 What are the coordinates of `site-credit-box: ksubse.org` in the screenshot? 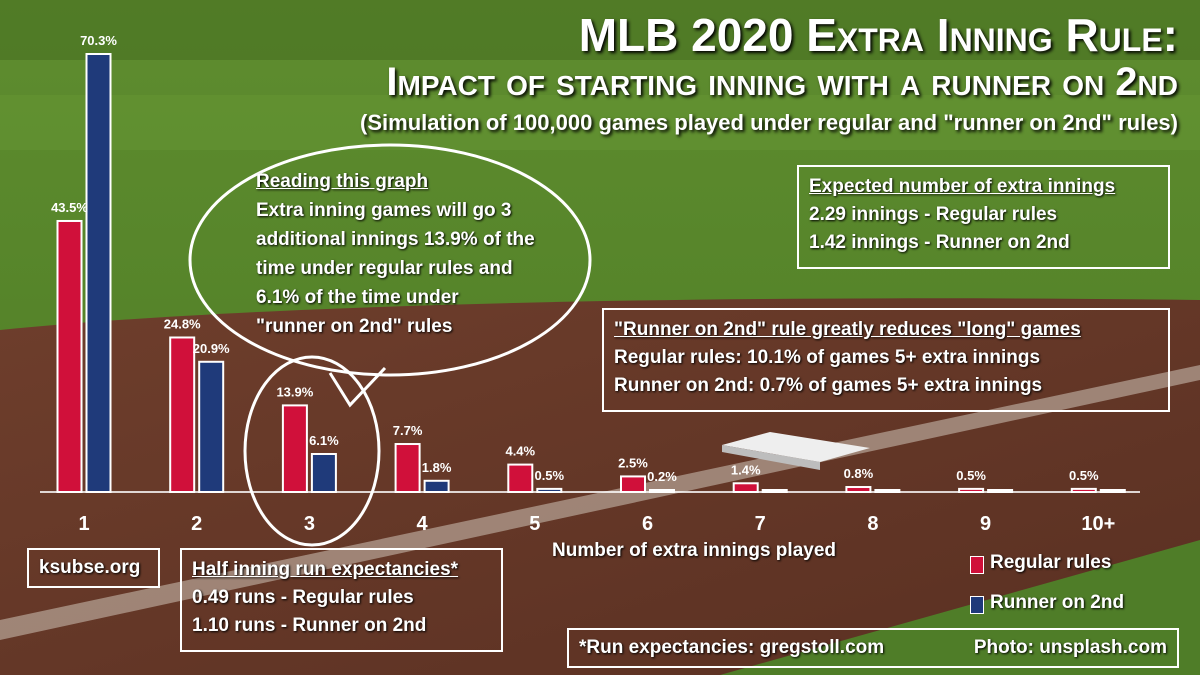 It's located at (93, 568).